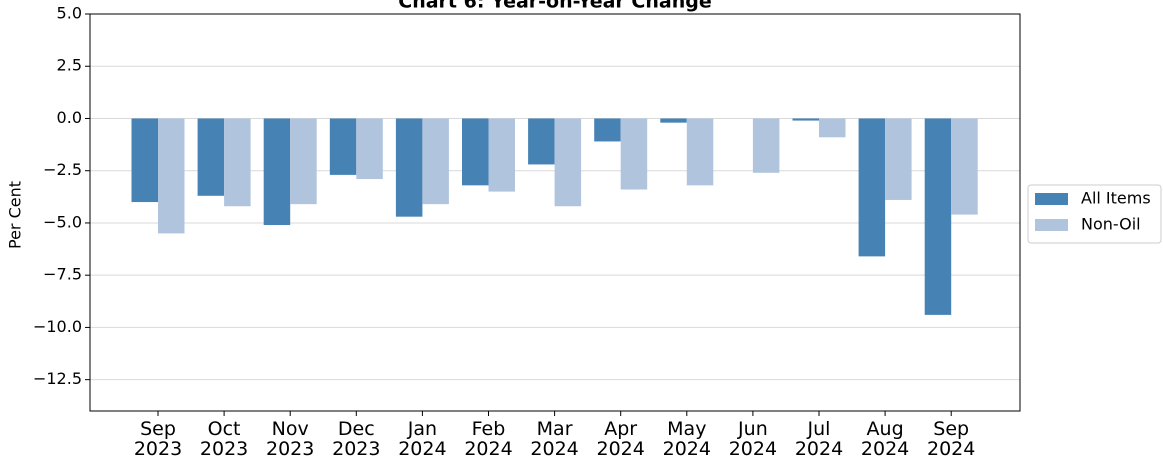 This screenshot has height=463, width=1163. Describe the element at coordinates (356, 439) in the screenshot. I see `x-tick-label: Dec 2023` at that location.